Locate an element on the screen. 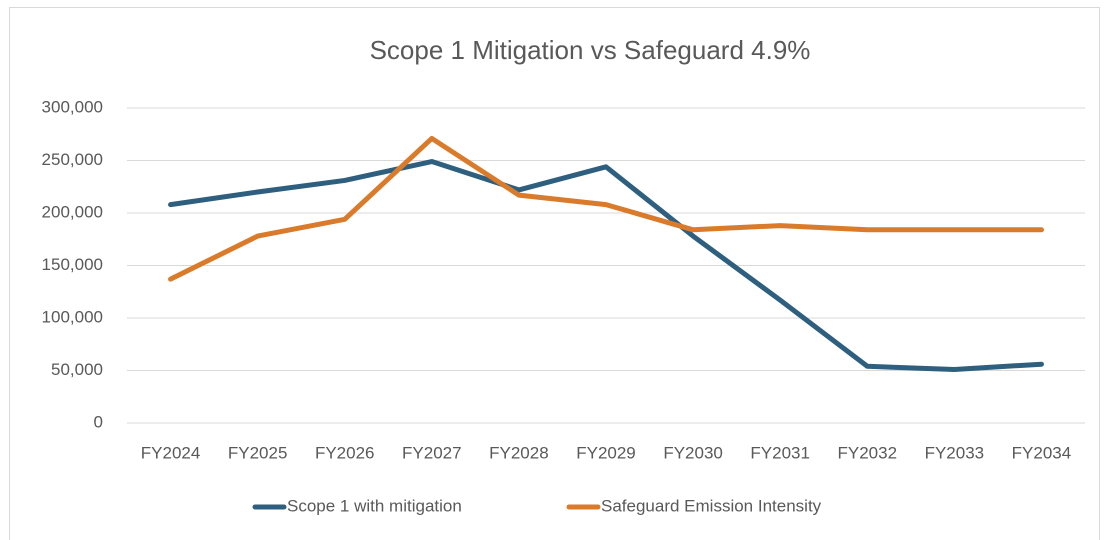 The width and height of the screenshot is (1106, 540). legend-label: Scope 1 with mitigation is located at coordinates (374, 505).